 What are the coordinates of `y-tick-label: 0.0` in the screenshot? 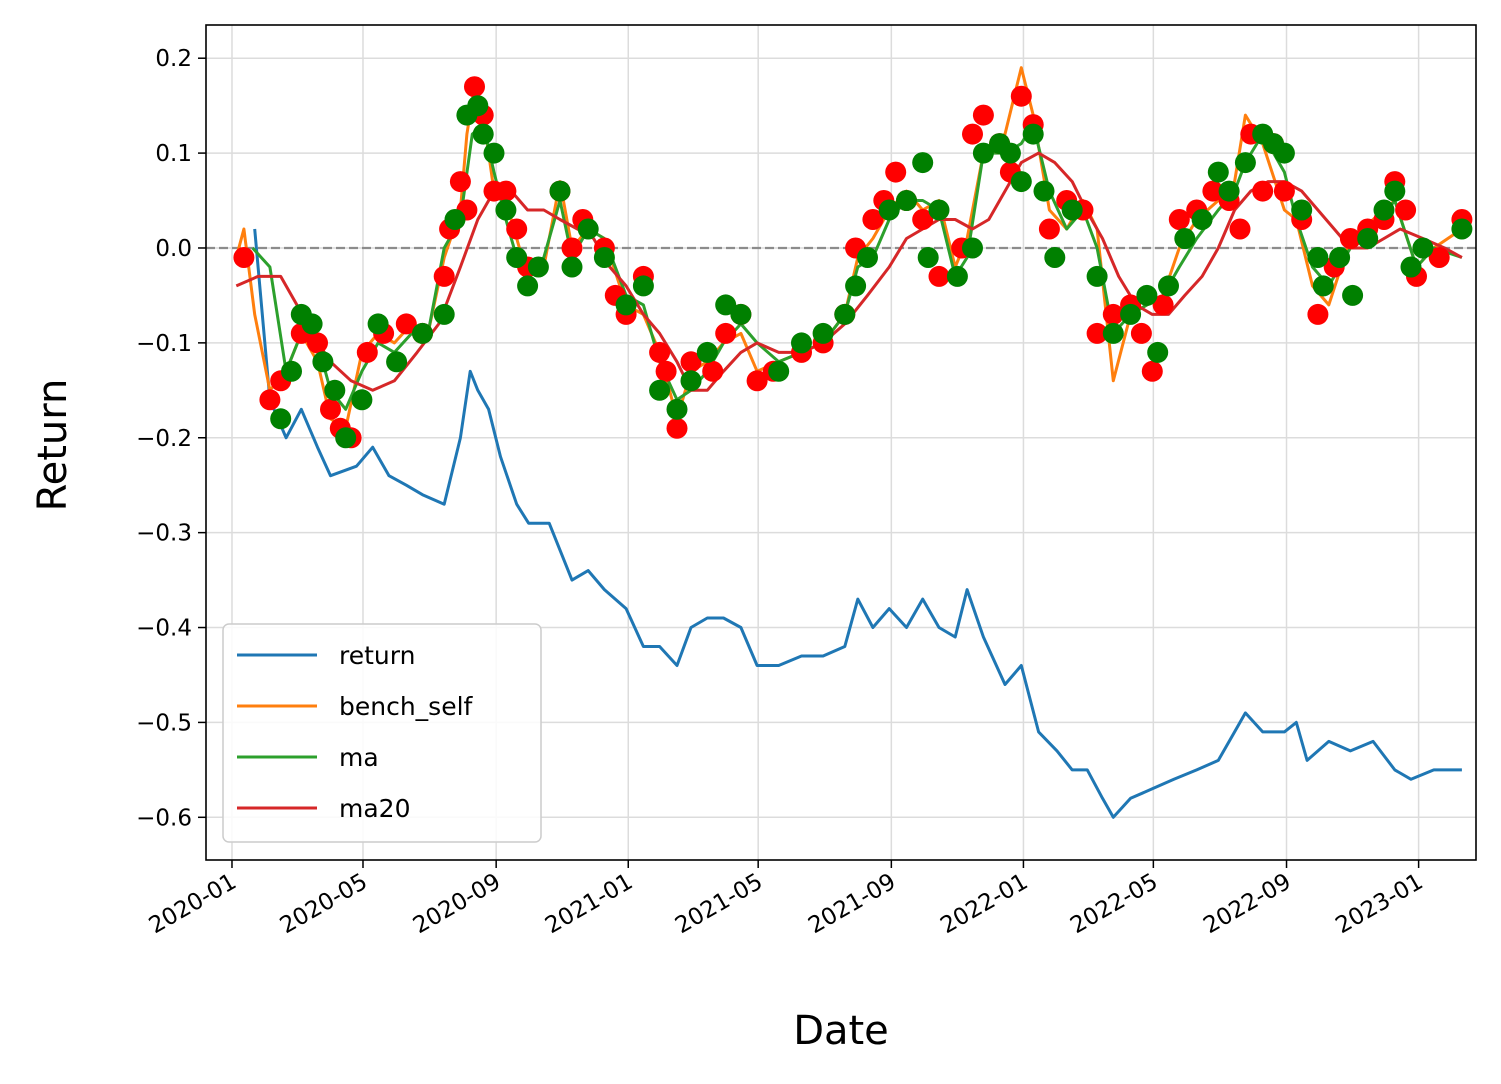 It's located at (173, 249).